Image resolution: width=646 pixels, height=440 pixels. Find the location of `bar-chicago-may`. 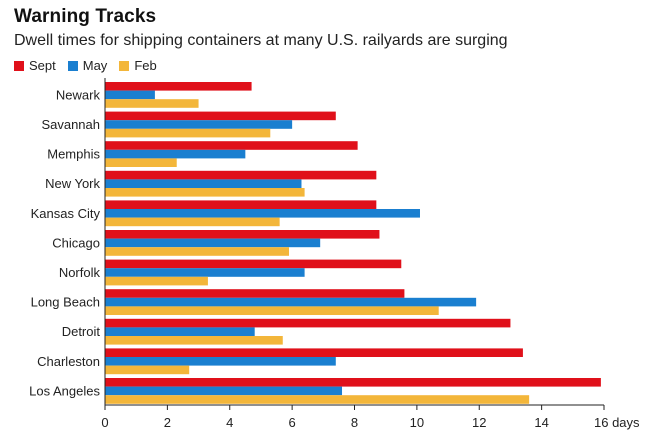

bar-chicago-may is located at coordinates (213, 243).